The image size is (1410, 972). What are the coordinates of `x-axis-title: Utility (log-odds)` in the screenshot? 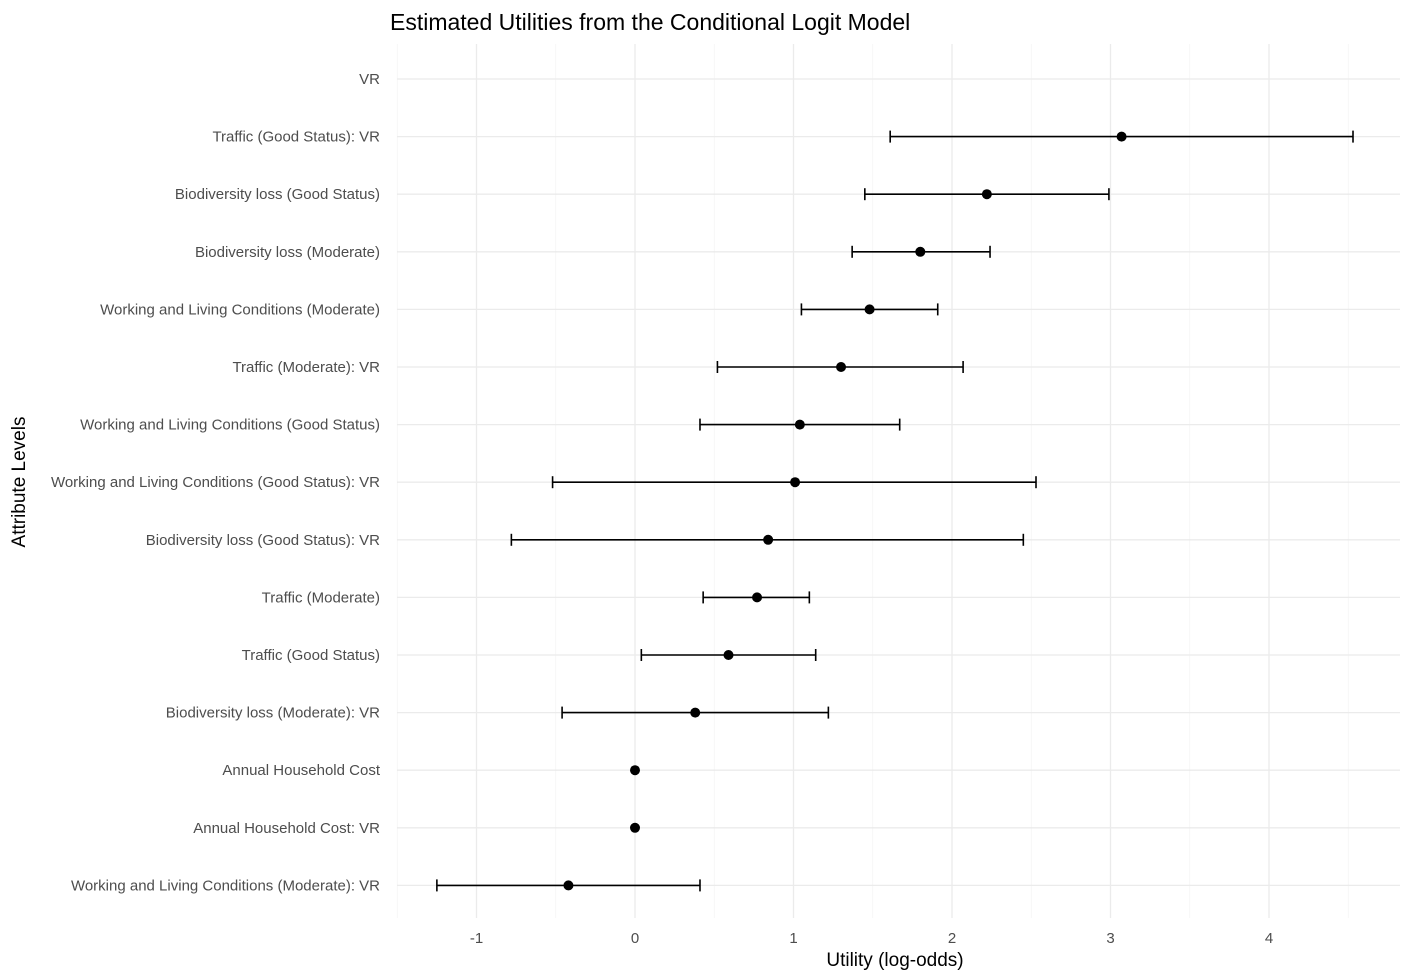 It's located at (894, 960).